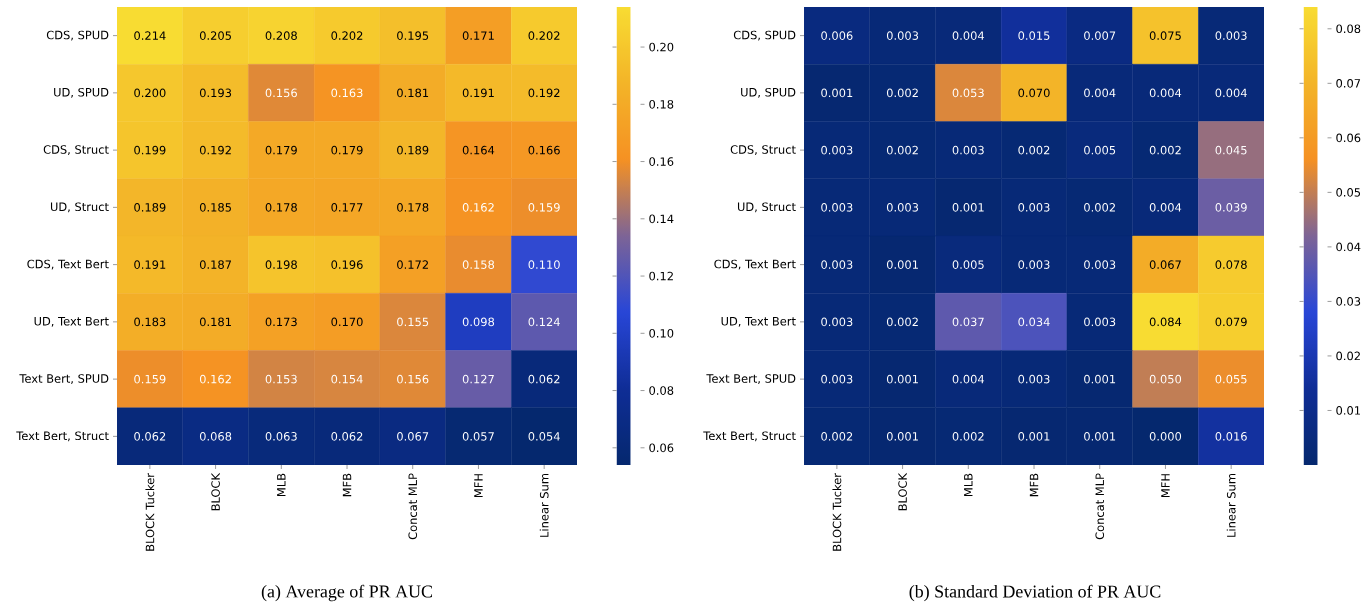 Image resolution: width=1371 pixels, height=606 pixels. I want to click on data-label: 0.183, so click(150, 322).